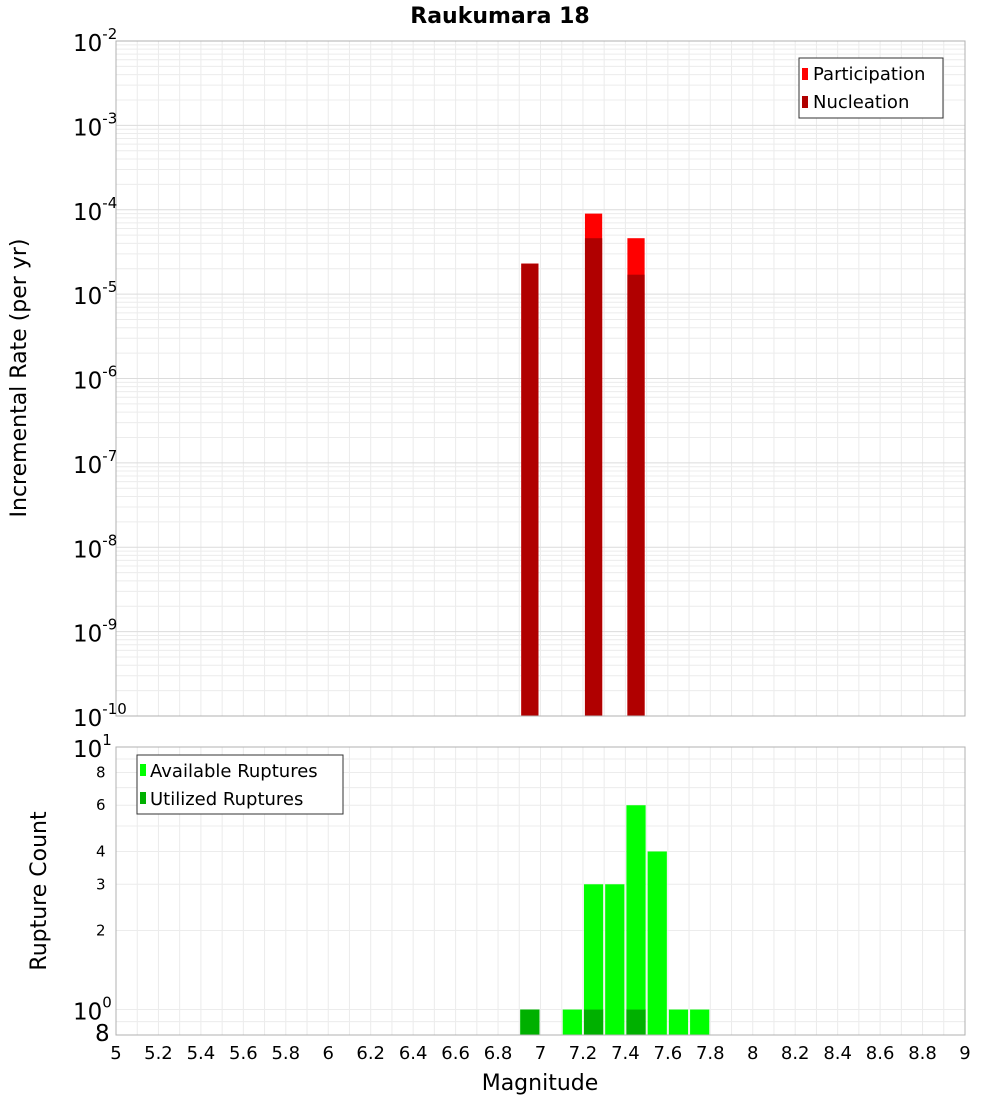  I want to click on x-tick-label: 8.8, so click(922, 1053).